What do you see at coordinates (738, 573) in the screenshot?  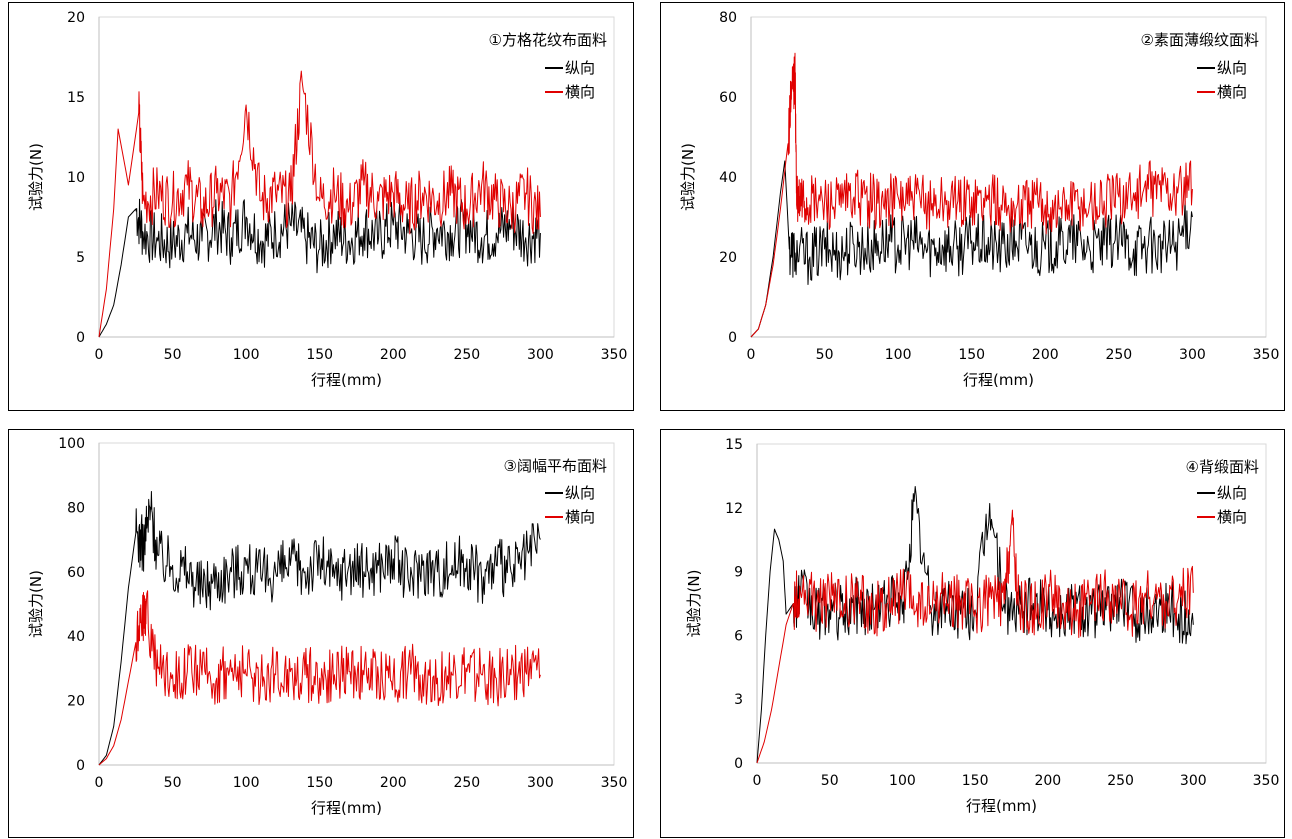 I see `y-tick-label: 9` at bounding box center [738, 573].